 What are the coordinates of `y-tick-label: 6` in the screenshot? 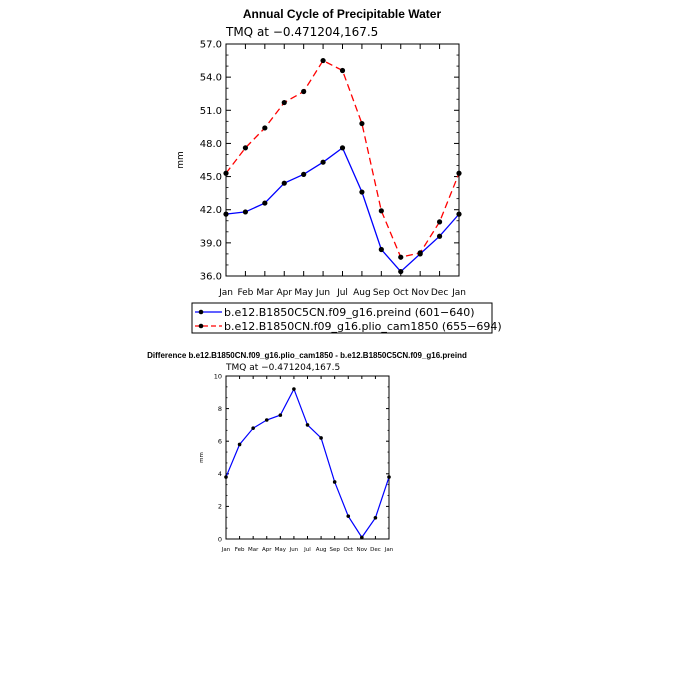 It's located at (220, 441).